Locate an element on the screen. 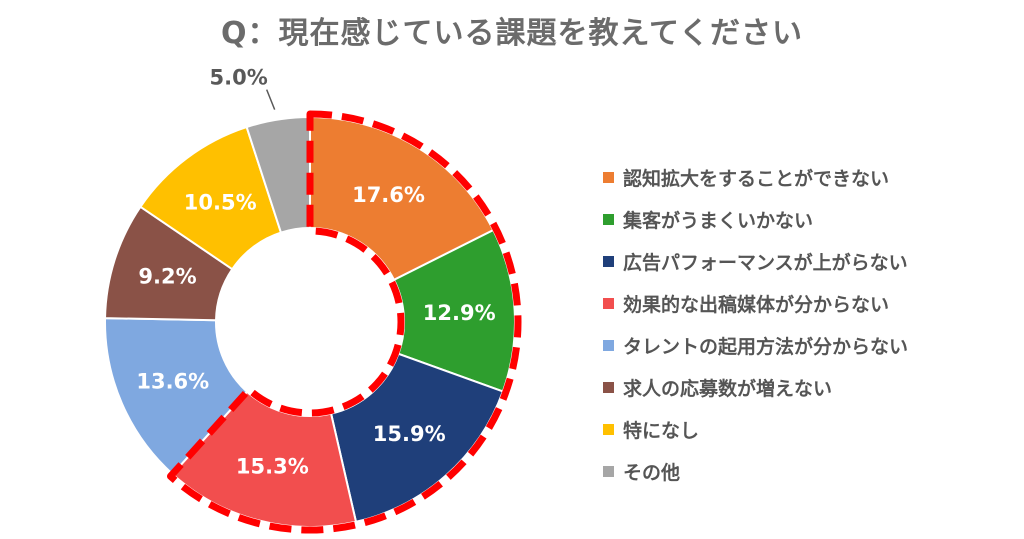  data-label: 12.9% is located at coordinates (459, 313).